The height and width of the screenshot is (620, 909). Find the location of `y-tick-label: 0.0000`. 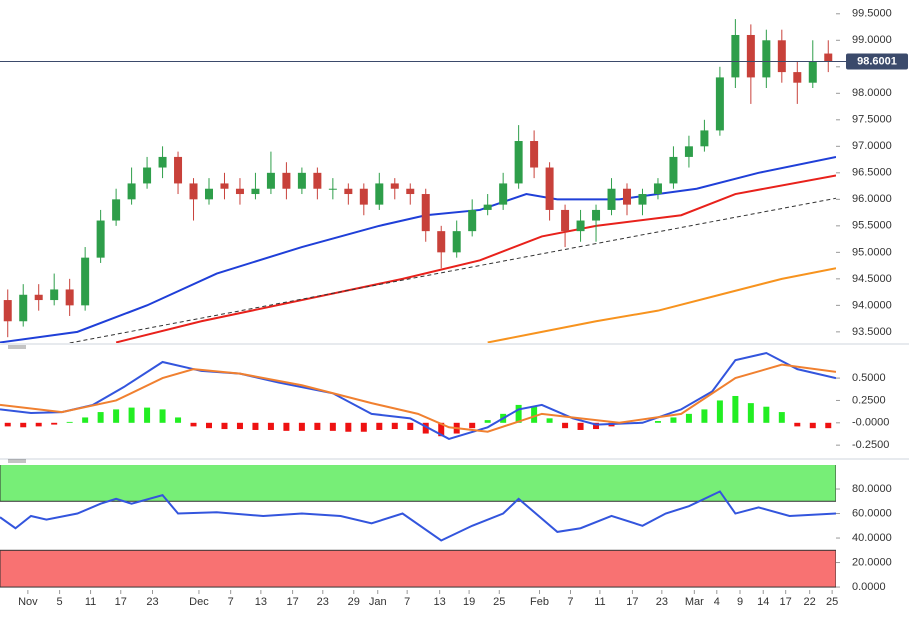

y-tick-label: 0.0000 is located at coordinates (869, 587).